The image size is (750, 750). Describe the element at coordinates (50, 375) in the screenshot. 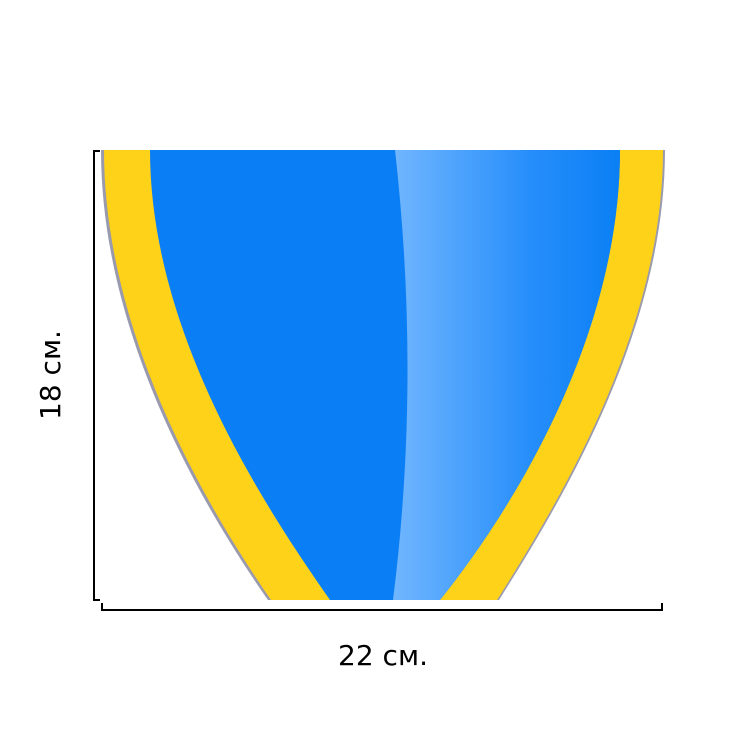

I see `height-label: 18 см.` at that location.